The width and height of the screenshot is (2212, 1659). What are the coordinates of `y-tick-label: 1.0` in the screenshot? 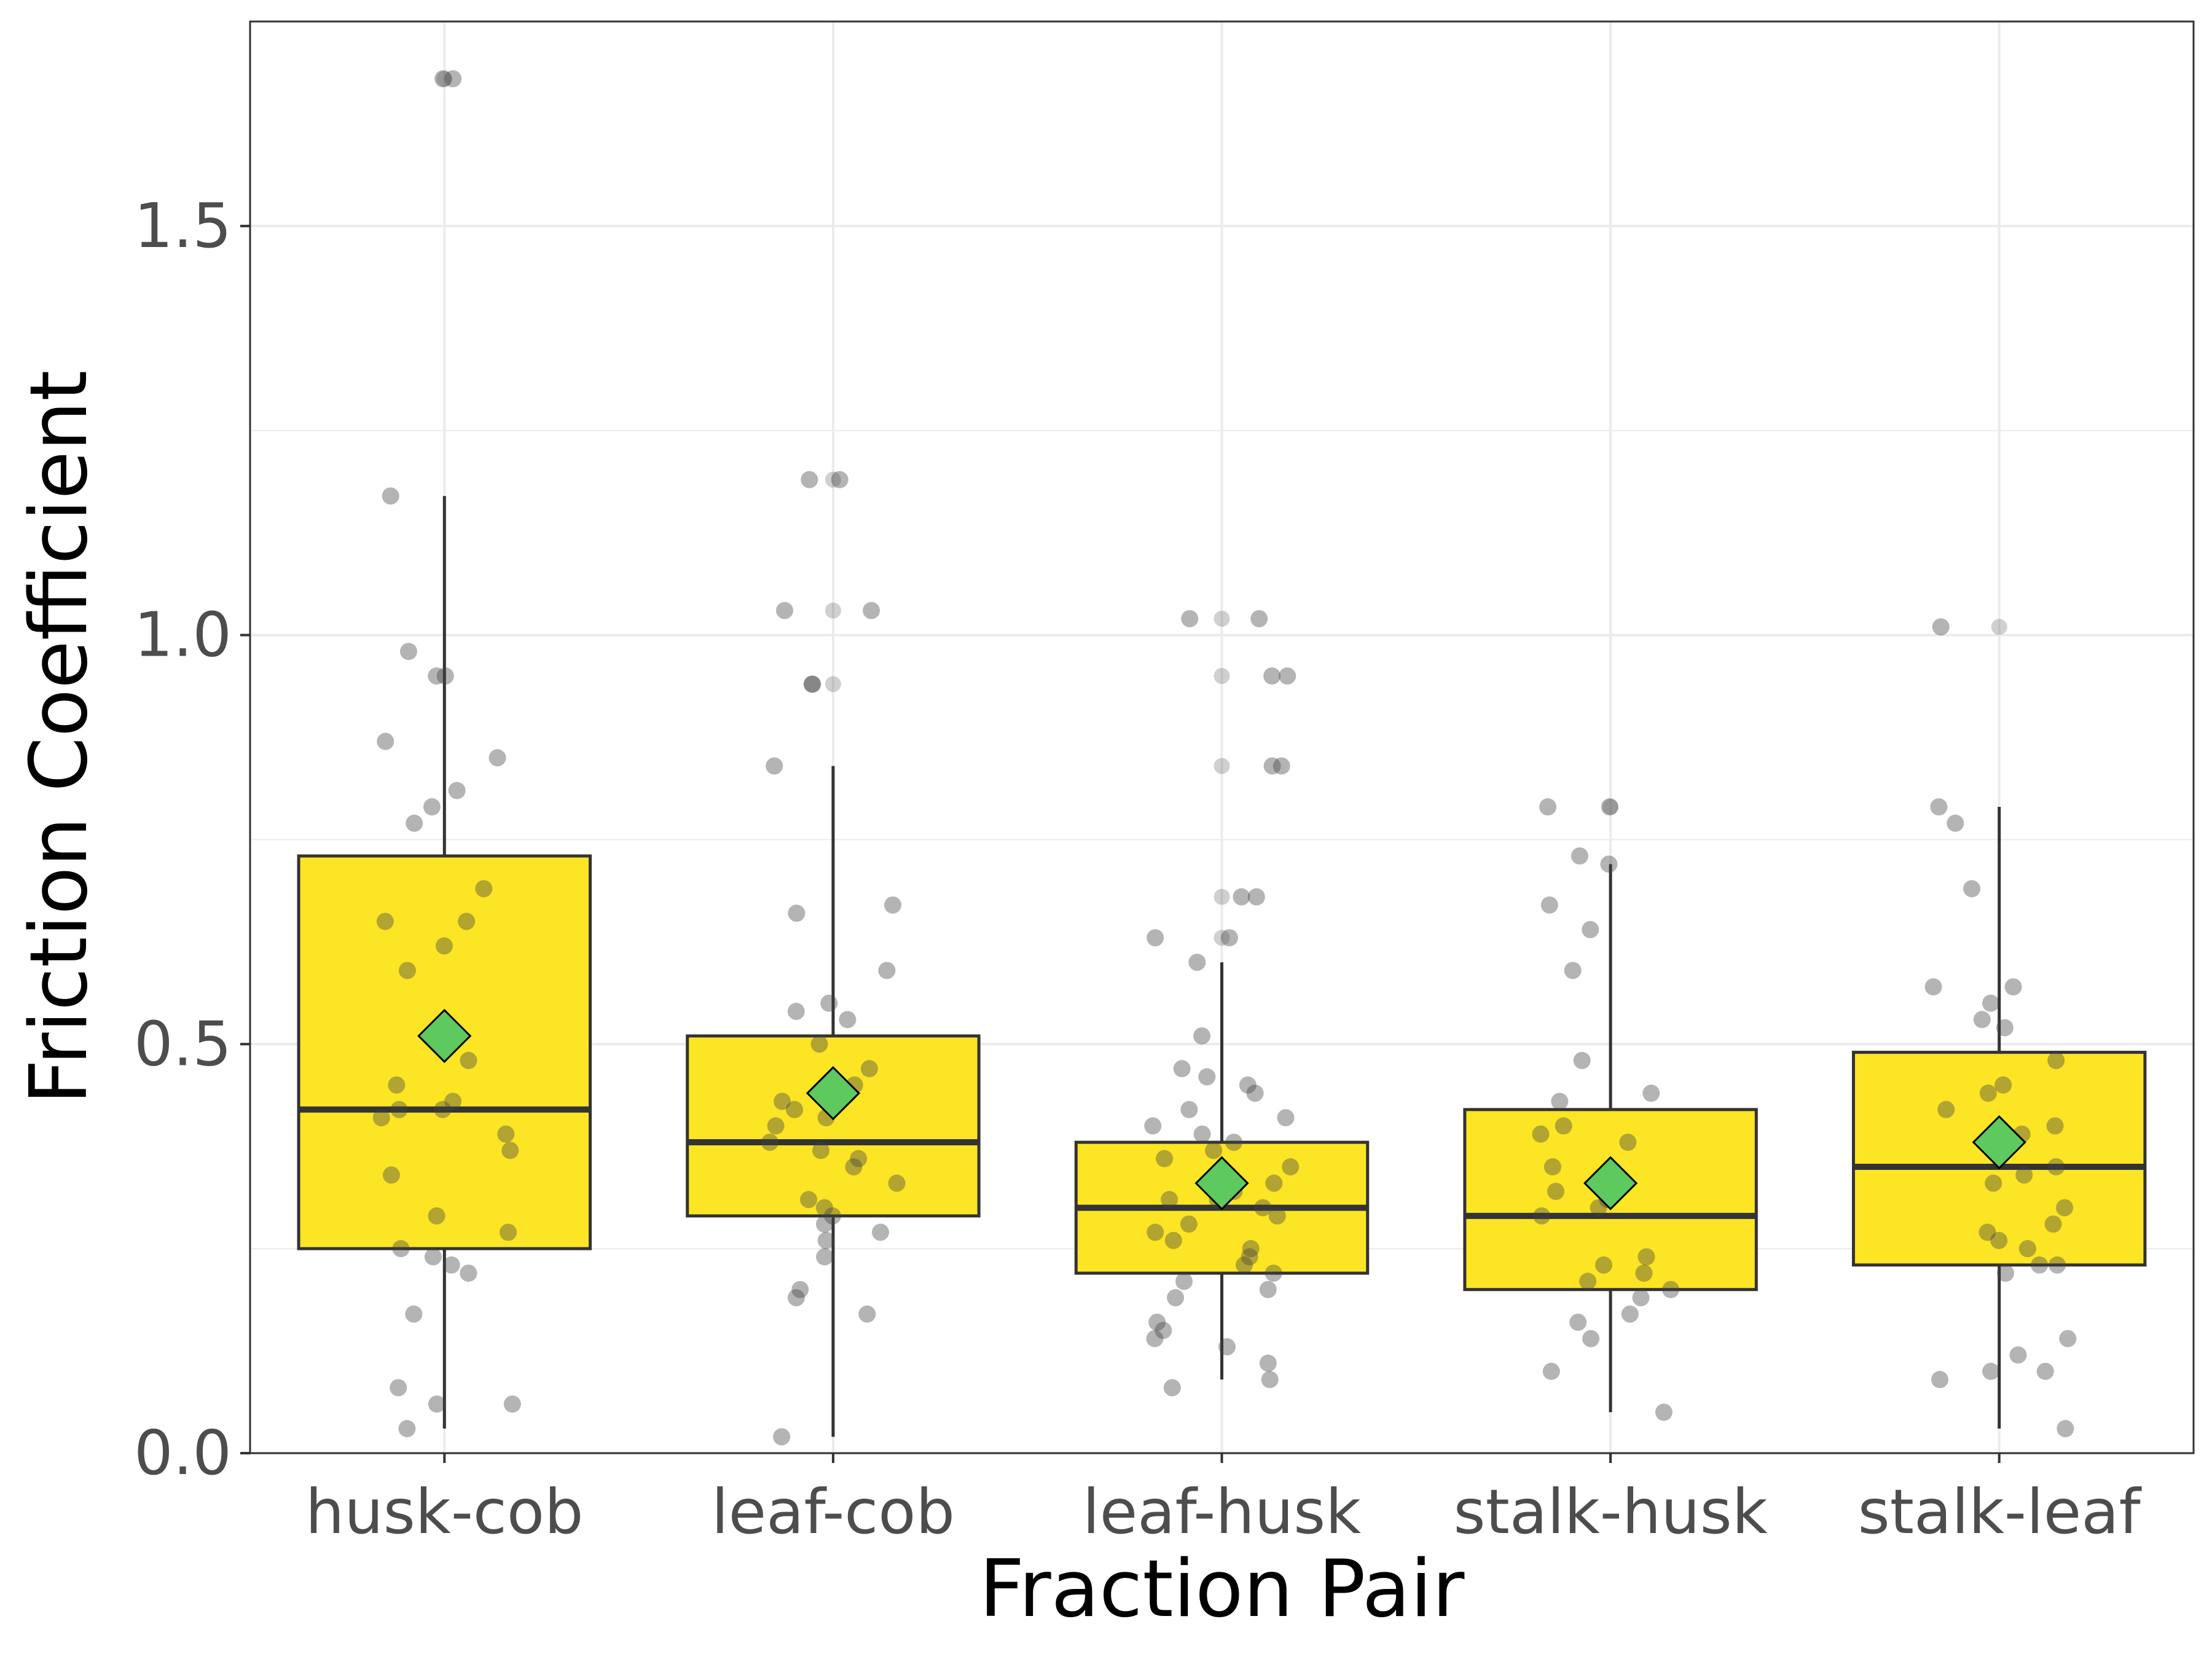 It's located at (183, 635).